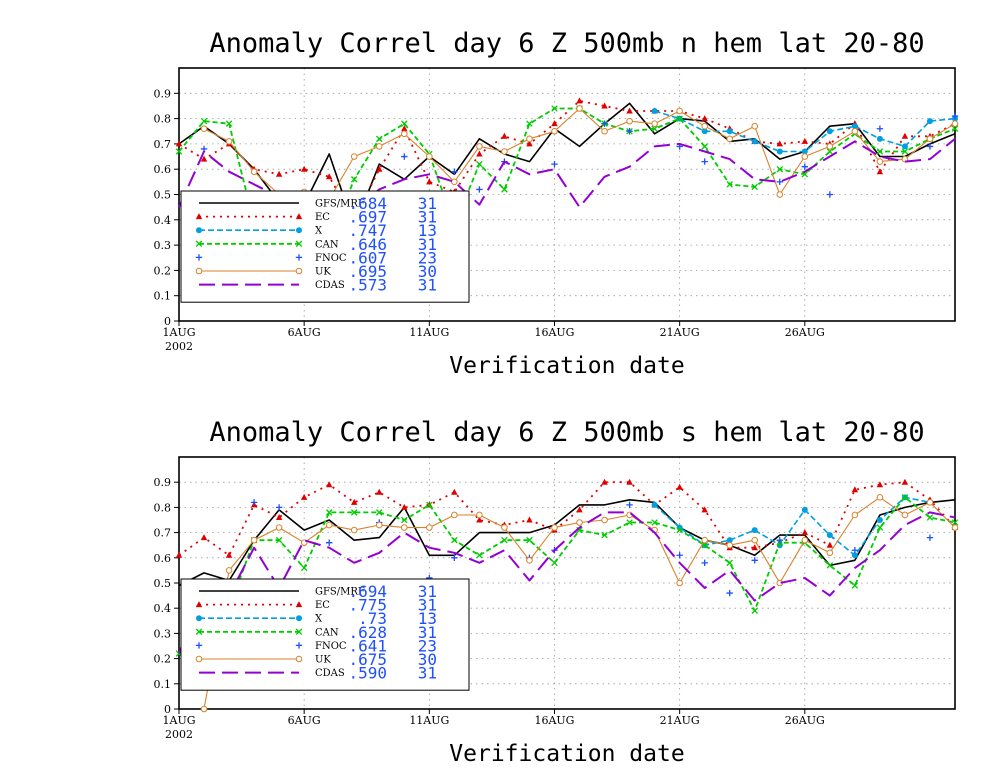  I want to click on y-tick-label: 0.4, so click(163, 220).